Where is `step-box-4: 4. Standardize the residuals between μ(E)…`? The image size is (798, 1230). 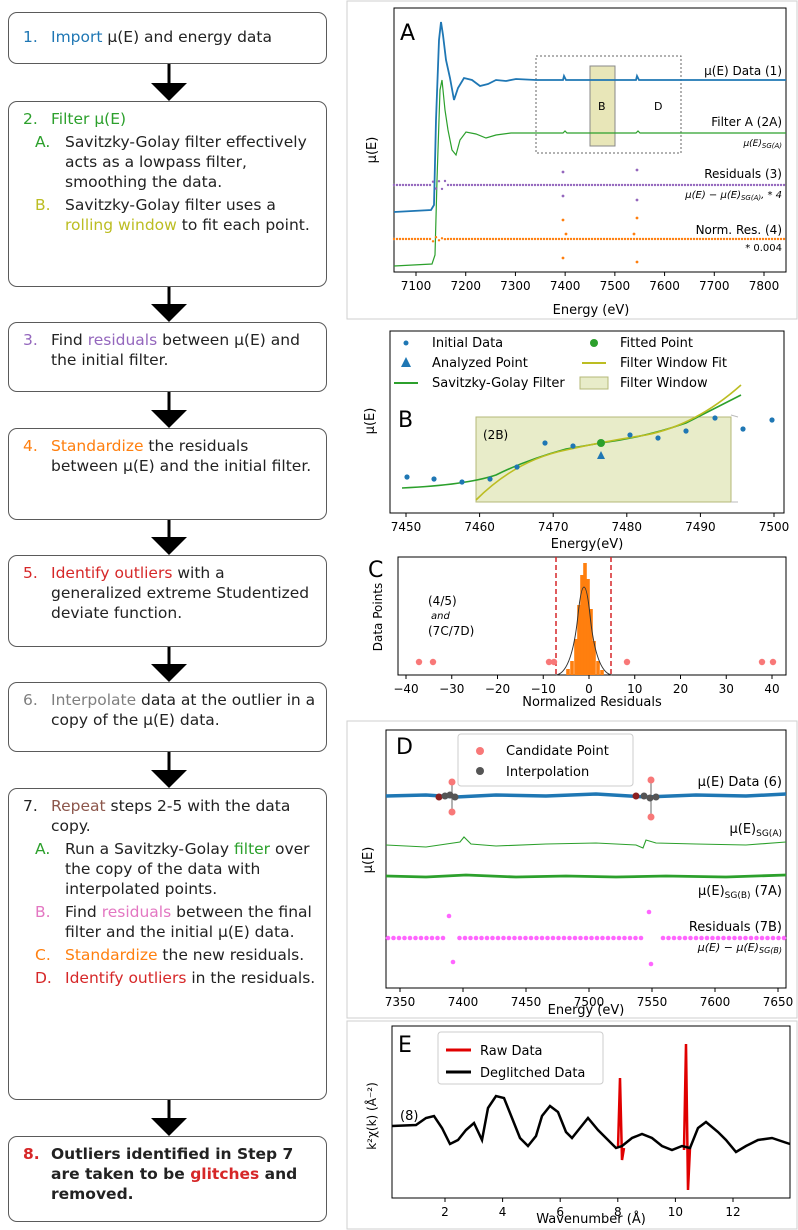
step-box-4: 4. Standardize the residuals between μ(E)… is located at coordinates (167, 474).